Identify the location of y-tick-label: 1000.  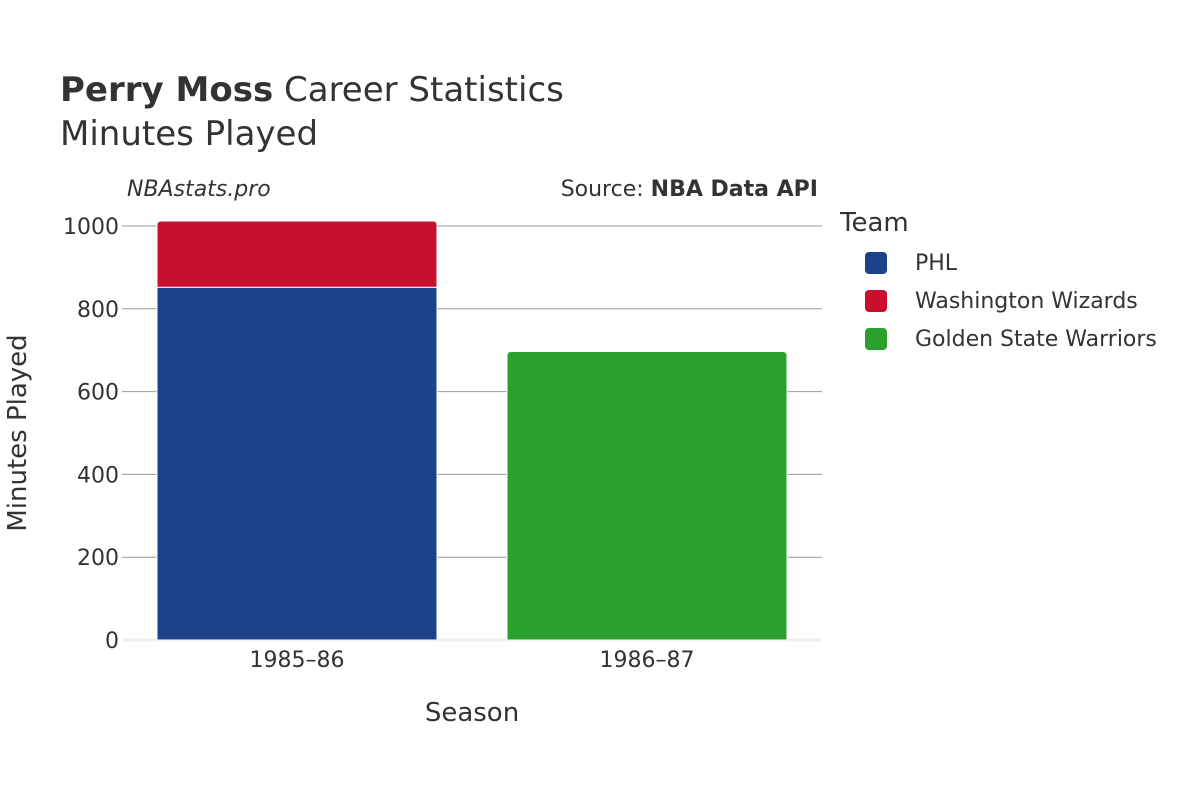
(91, 227).